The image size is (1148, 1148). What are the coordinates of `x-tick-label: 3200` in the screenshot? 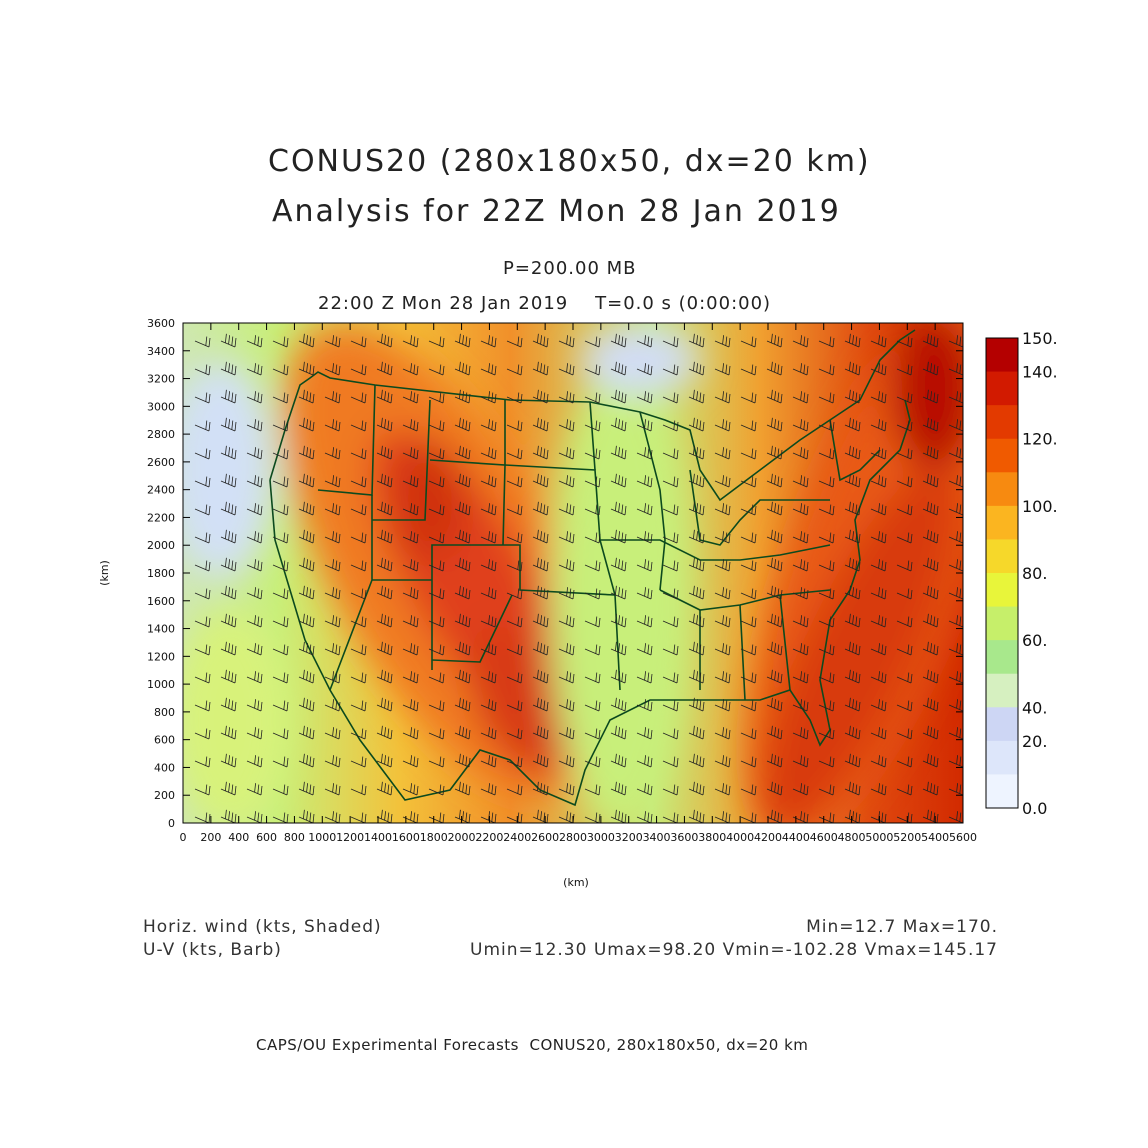 It's located at (629, 837).